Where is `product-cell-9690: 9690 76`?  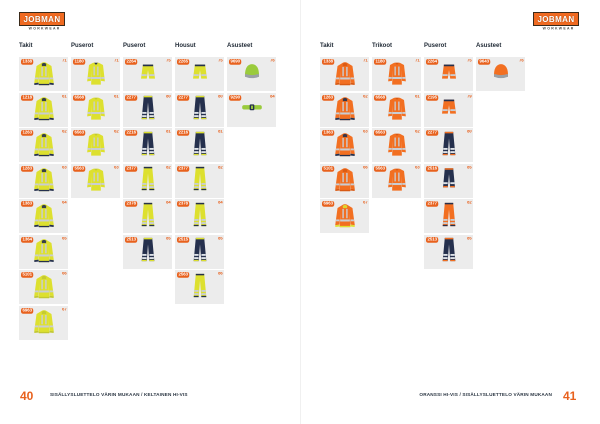
product-cell-9690: 9690 76 is located at coordinates (251, 74).